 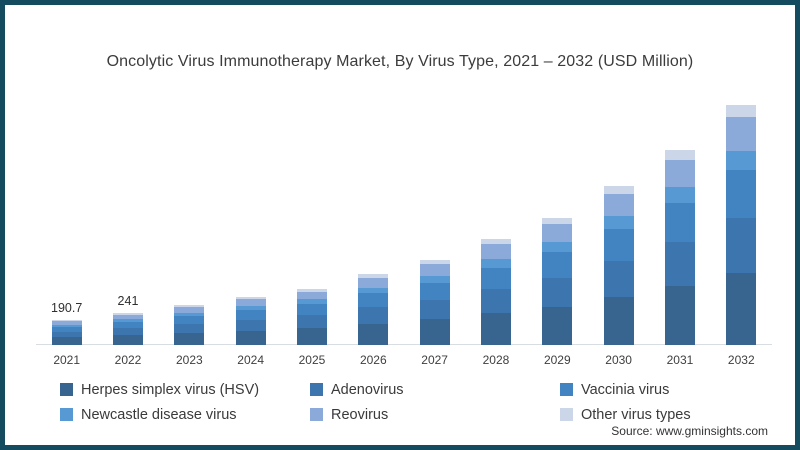 What do you see at coordinates (127, 236) in the screenshot?
I see `bar-group-2022: 241 2022` at bounding box center [127, 236].